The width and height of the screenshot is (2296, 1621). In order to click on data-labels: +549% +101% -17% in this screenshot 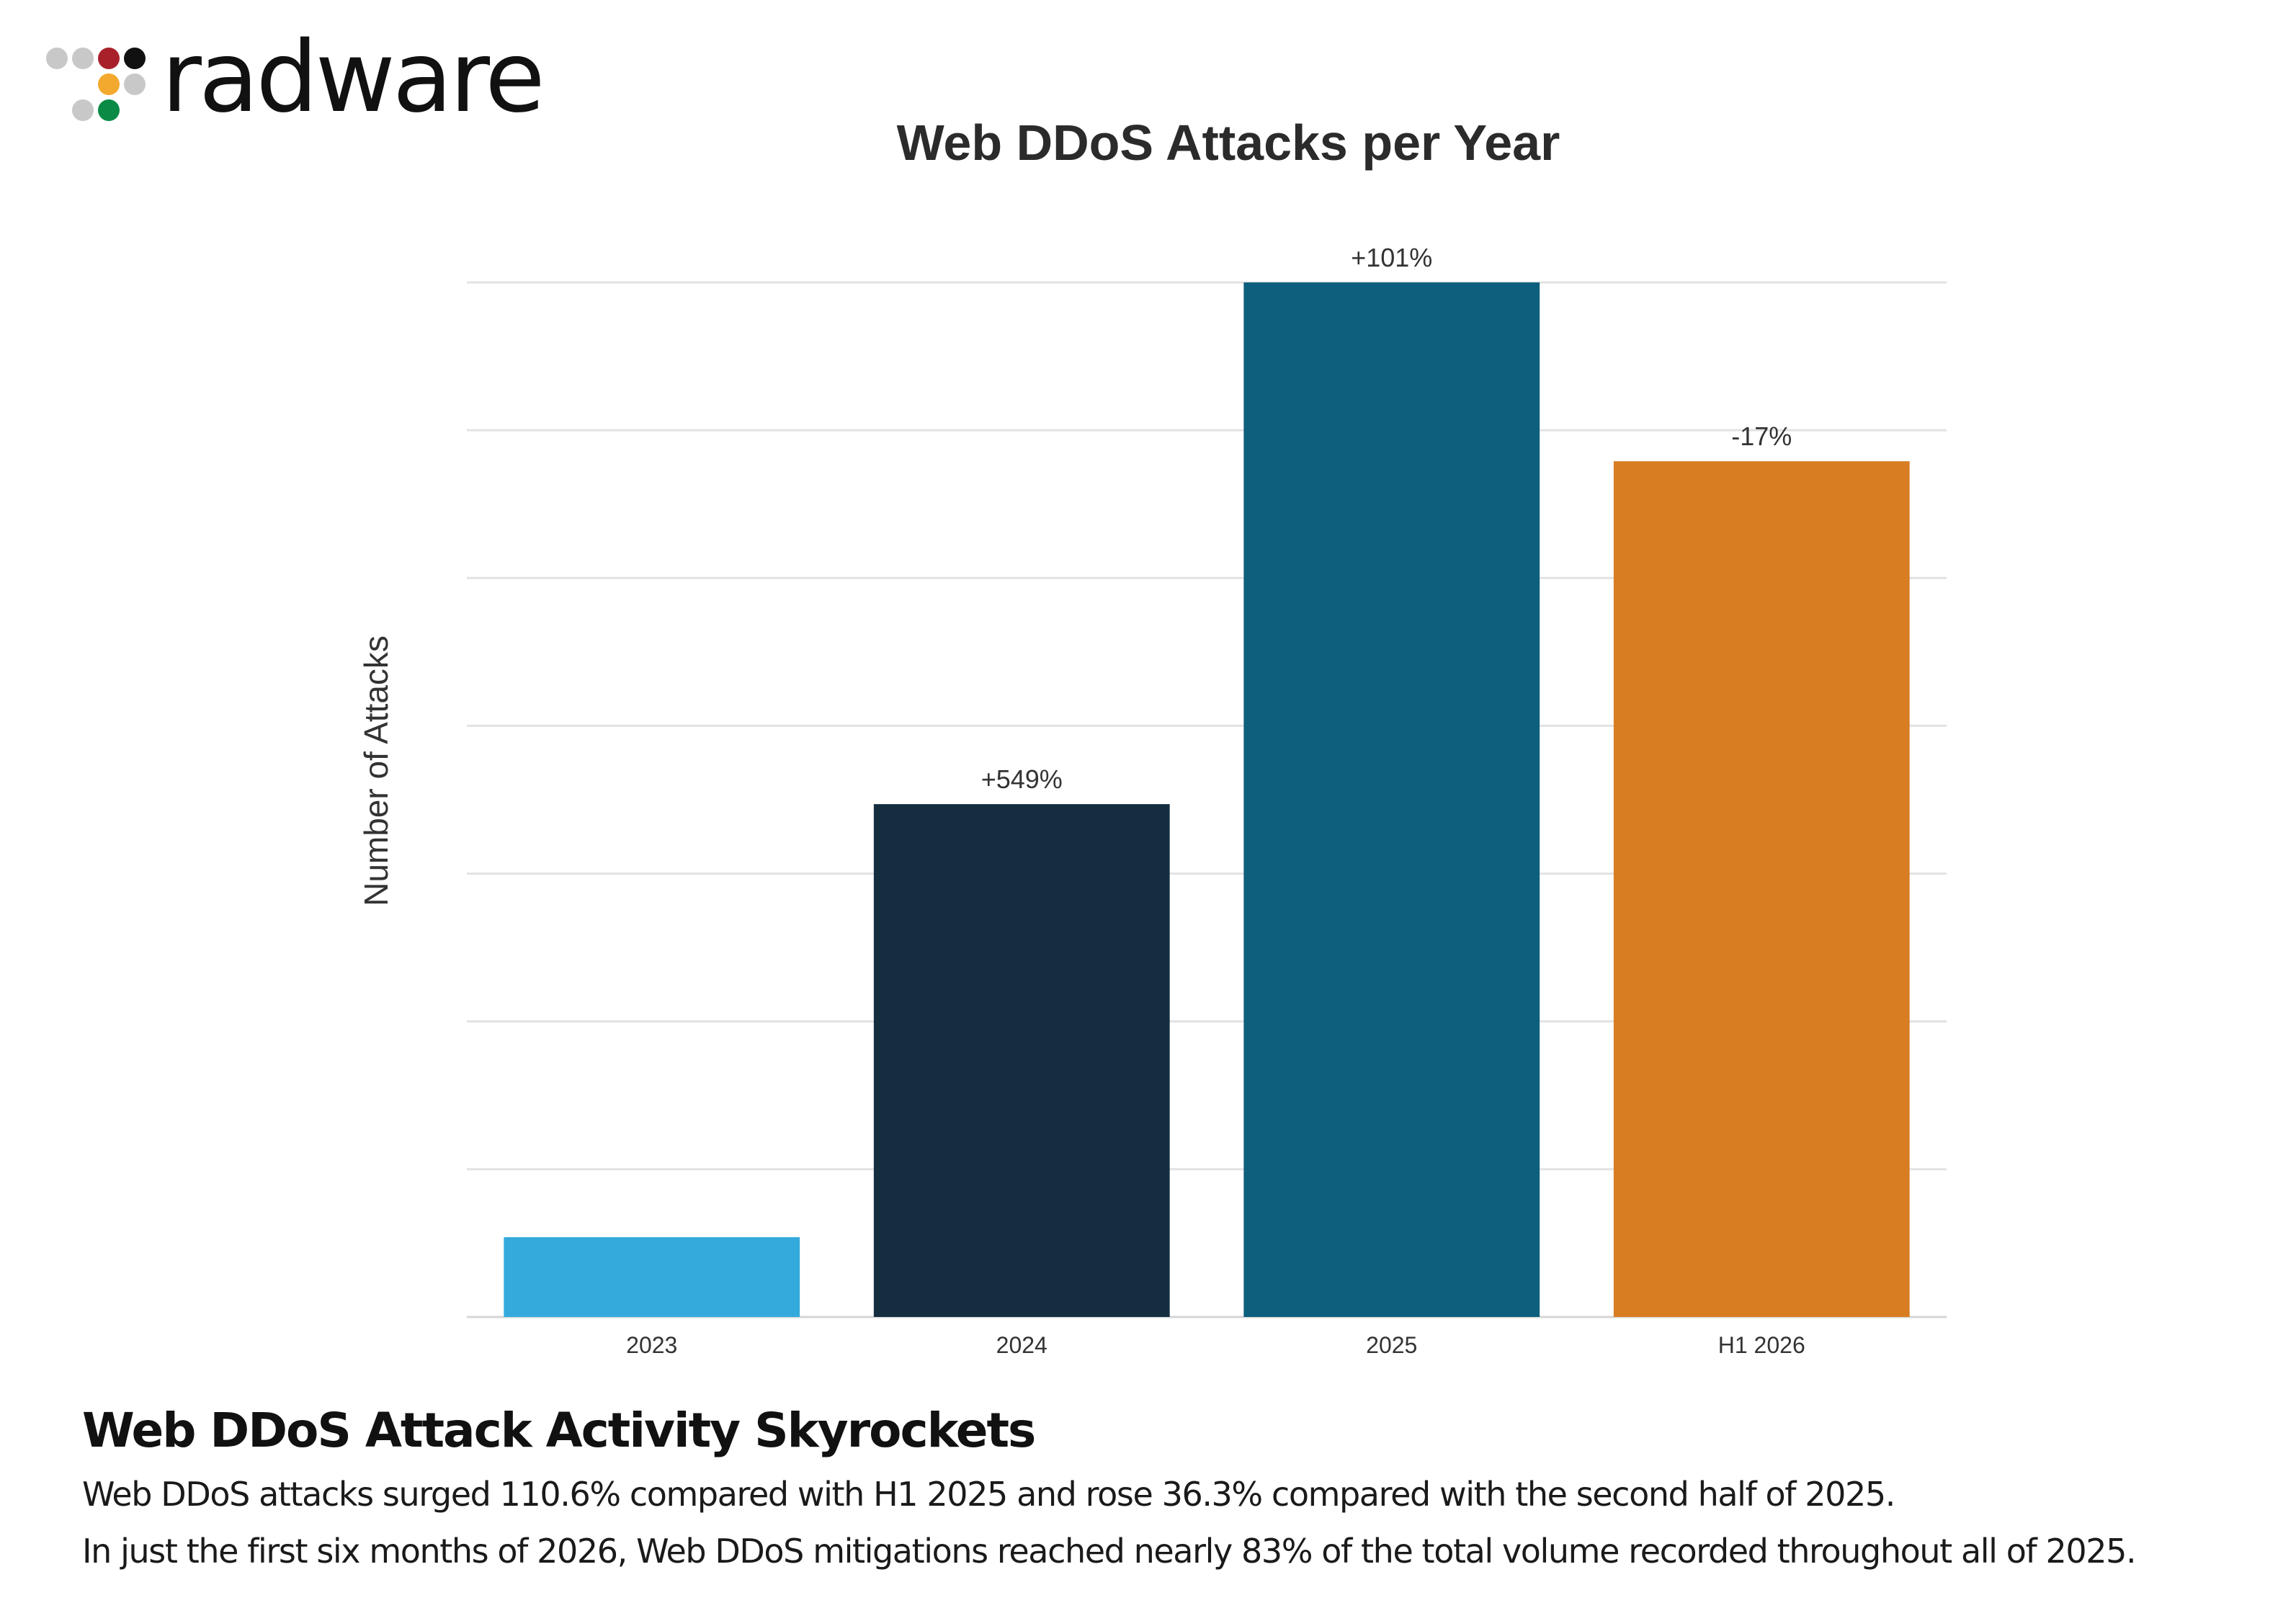, I will do `click(1386, 518)`.